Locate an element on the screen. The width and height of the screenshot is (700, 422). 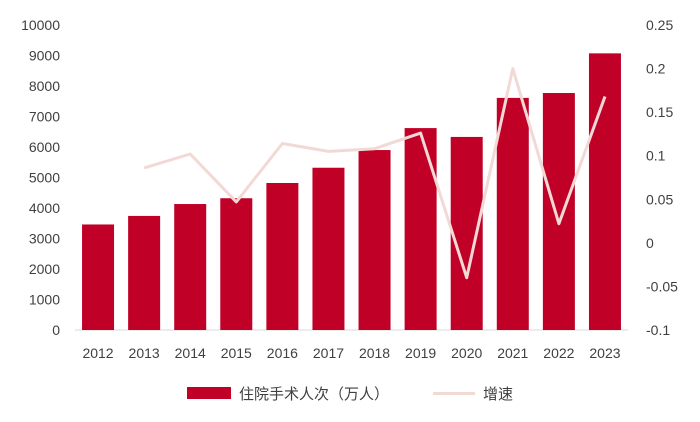
x-tick-label: 2023 is located at coordinates (604, 353).